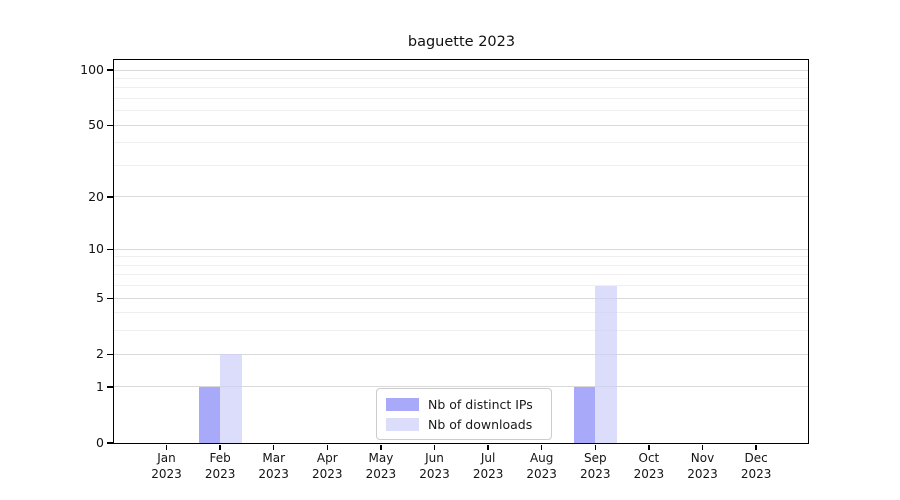 The image size is (900, 500). I want to click on x-tick-label-apr: Apr 2023, so click(327, 466).